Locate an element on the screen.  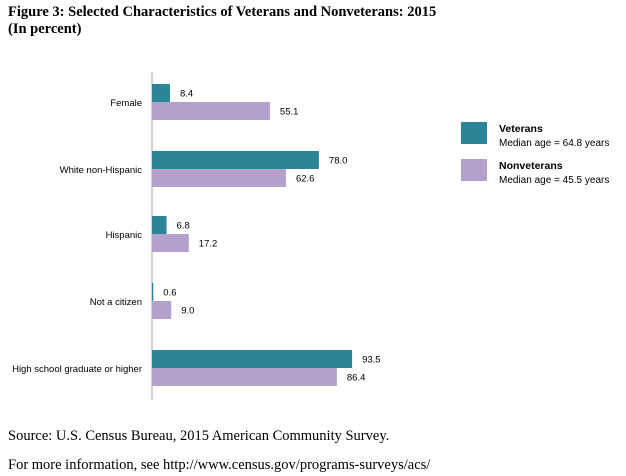
category-label: High school graduate or higher is located at coordinates (77, 369).